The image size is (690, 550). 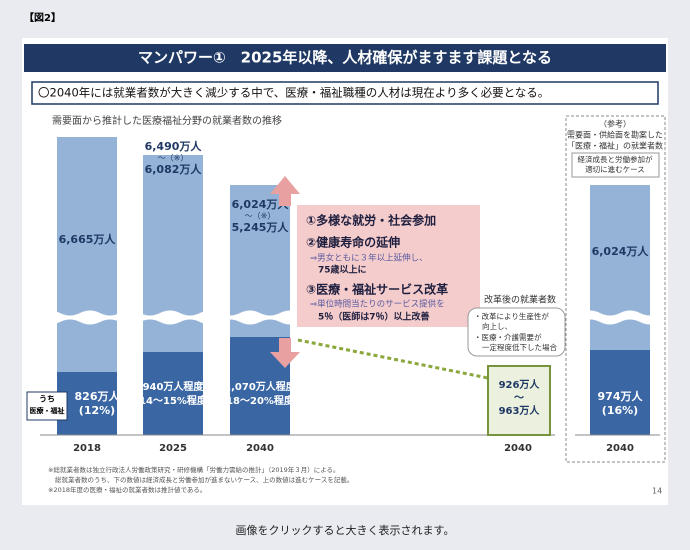 I want to click on title-bar, so click(x=345, y=58).